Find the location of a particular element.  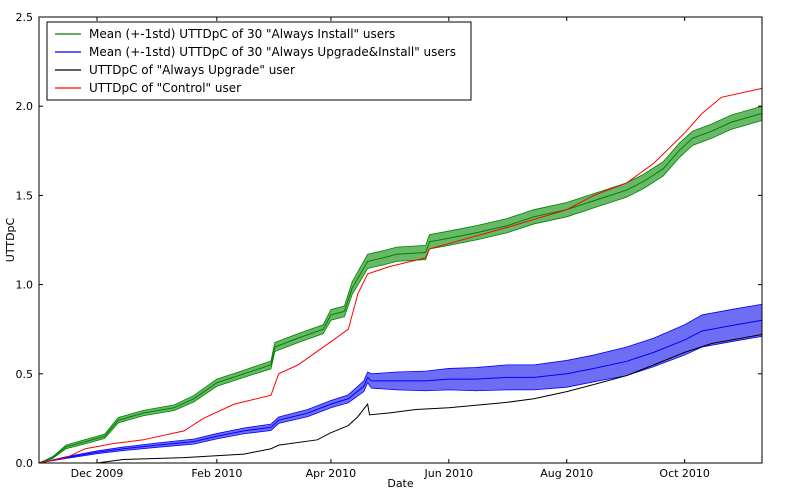

x-tick-label-0: Dec 2009 is located at coordinates (97, 473).